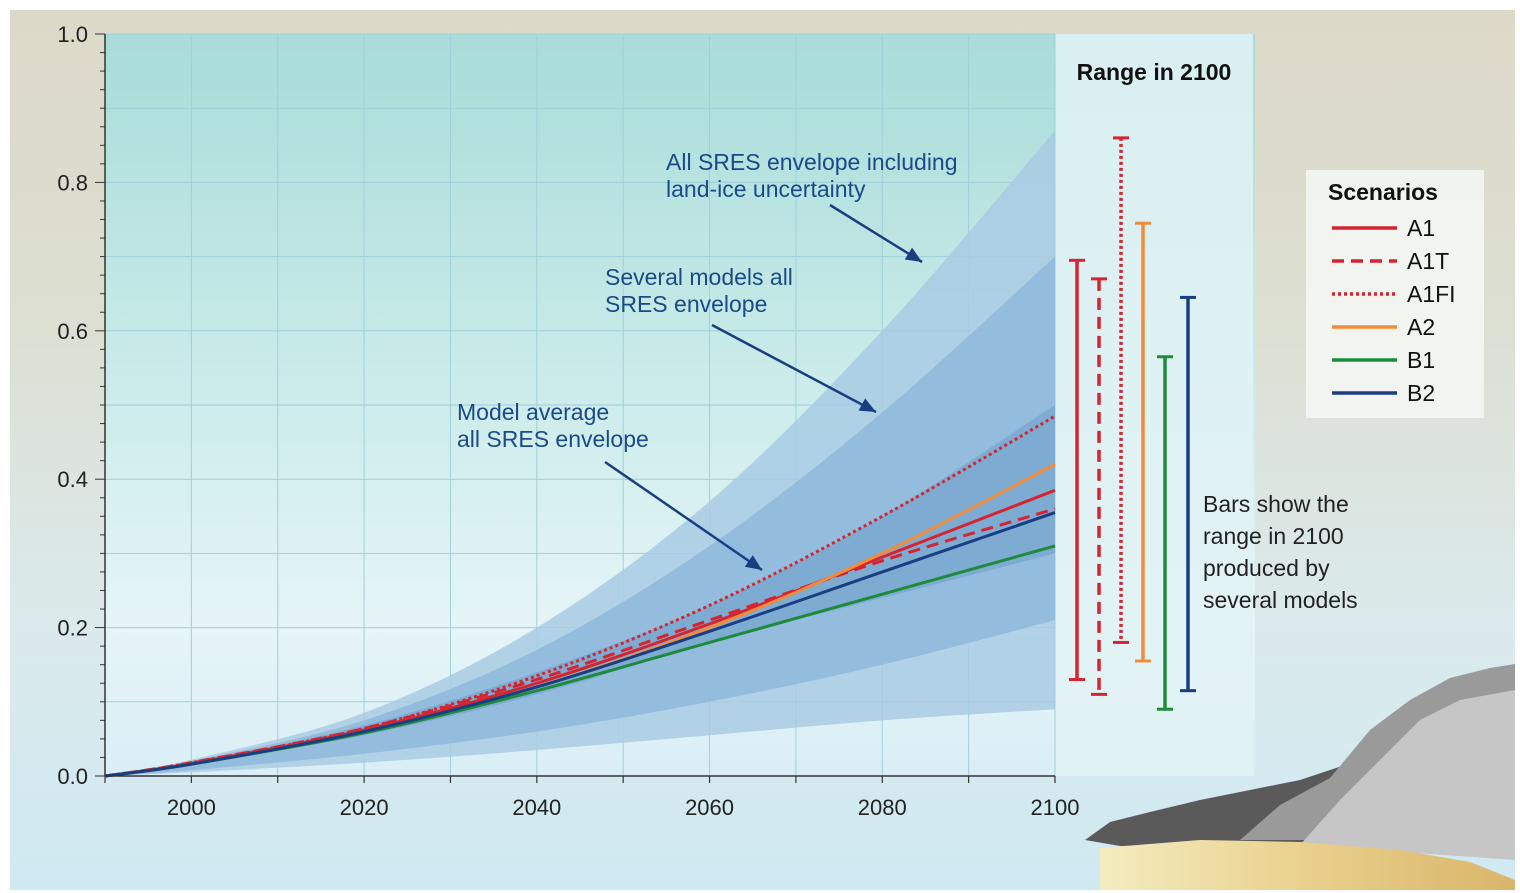 Image resolution: width=1520 pixels, height=893 pixels. I want to click on legend: Scenarios A1 A1T A1FI A2 B1 B2, so click(1395, 294).